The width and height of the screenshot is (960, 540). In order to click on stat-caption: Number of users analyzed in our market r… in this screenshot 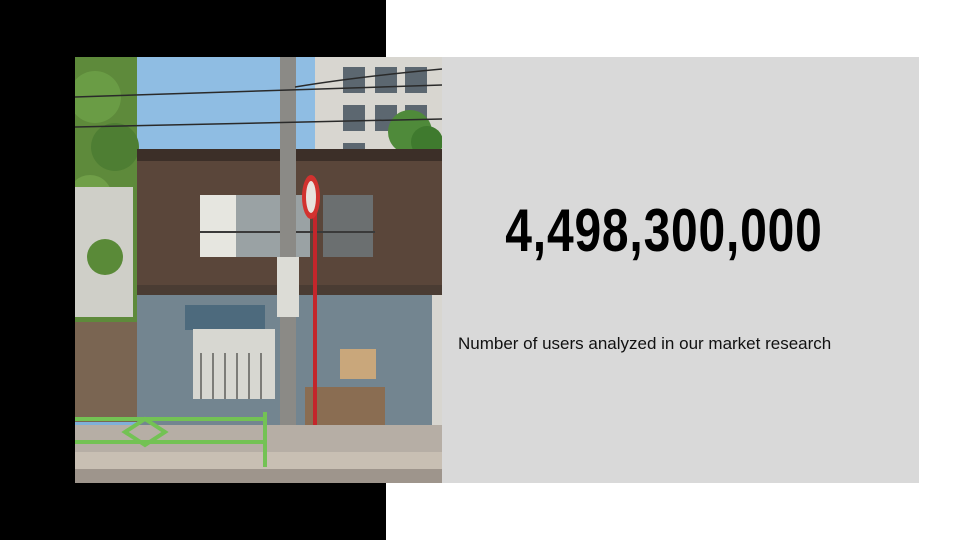, I will do `click(645, 343)`.